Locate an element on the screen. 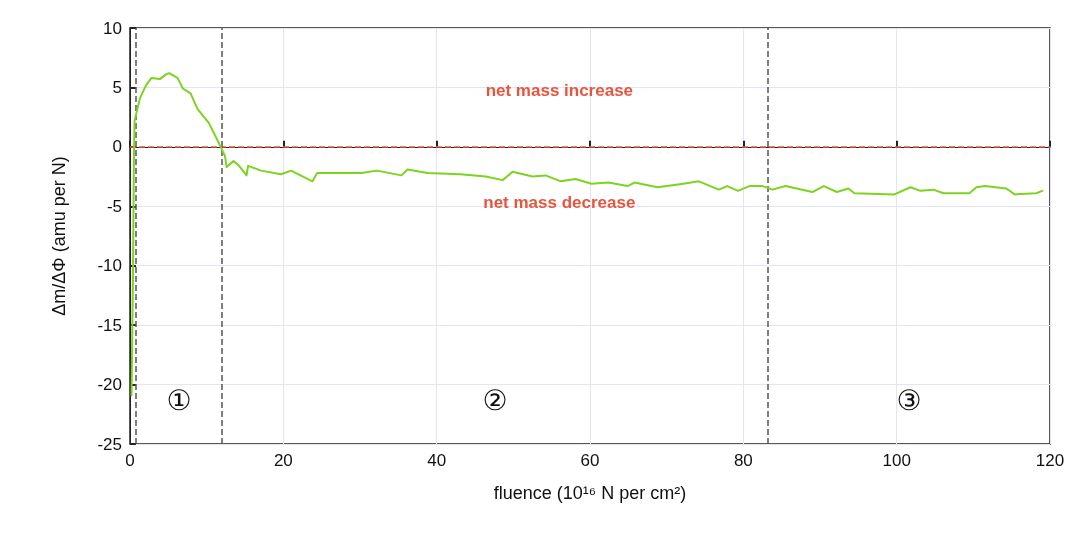 This screenshot has height=550, width=1086. y-tick-label: -10 is located at coordinates (109, 266).